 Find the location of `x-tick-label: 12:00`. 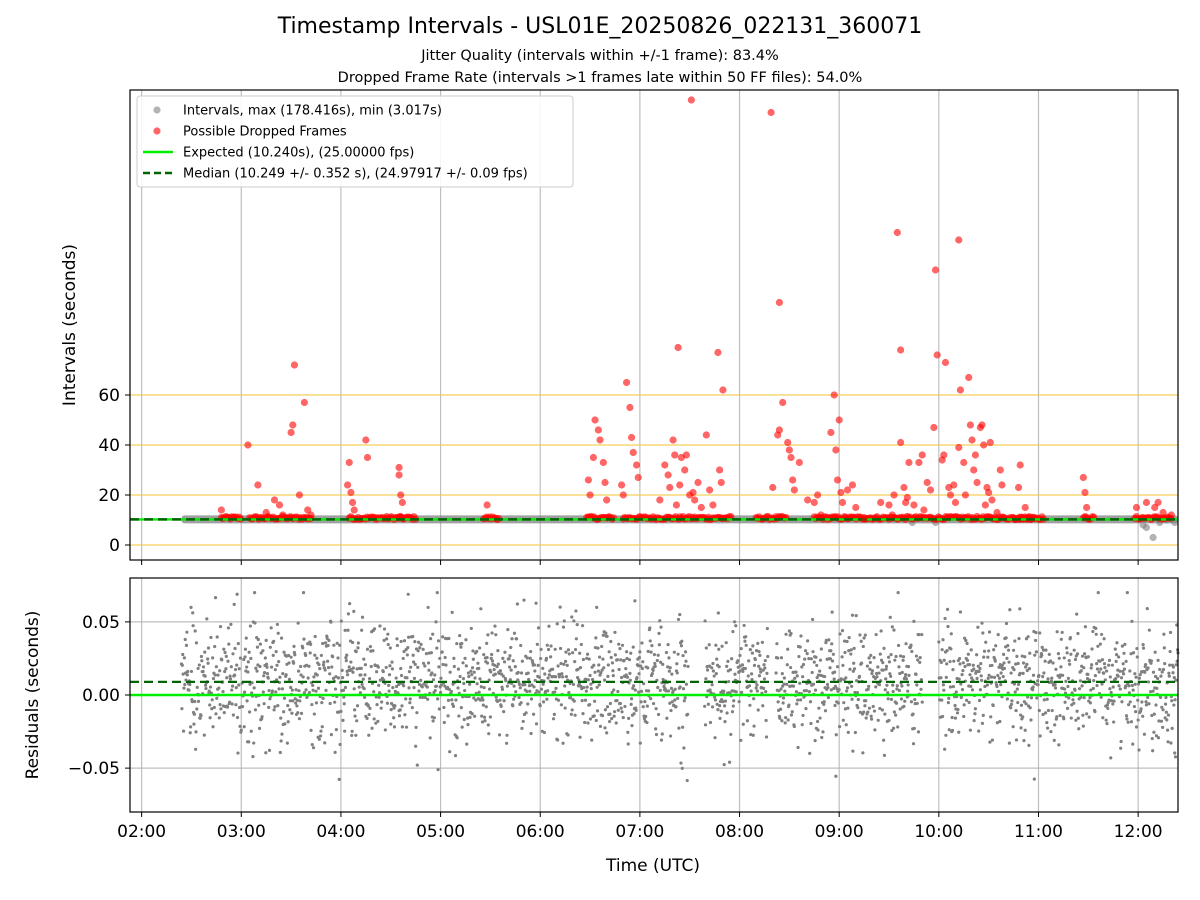

x-tick-label: 12:00 is located at coordinates (1138, 832).